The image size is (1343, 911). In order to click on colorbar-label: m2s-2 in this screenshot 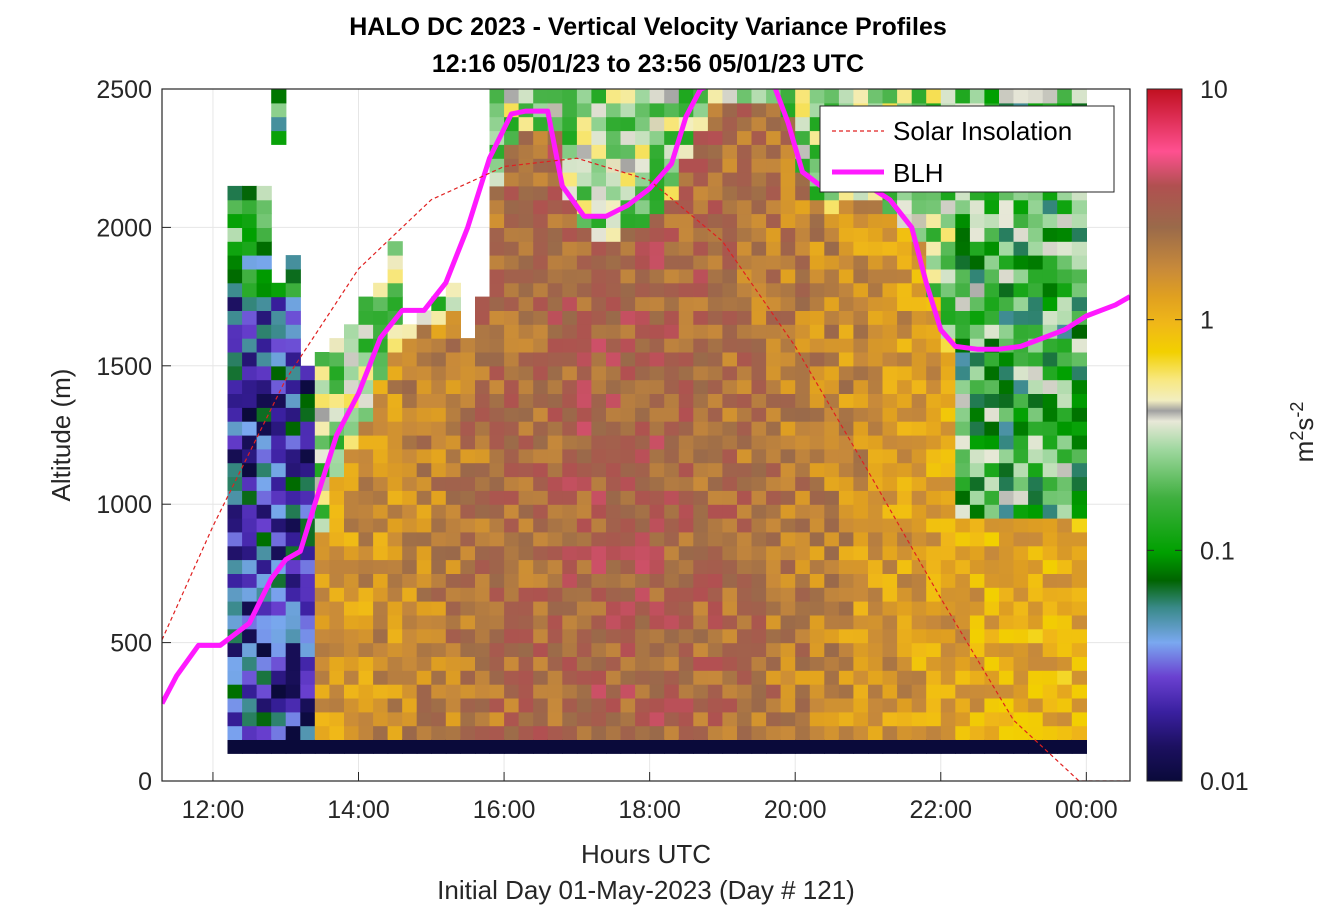, I will do `click(1303, 432)`.